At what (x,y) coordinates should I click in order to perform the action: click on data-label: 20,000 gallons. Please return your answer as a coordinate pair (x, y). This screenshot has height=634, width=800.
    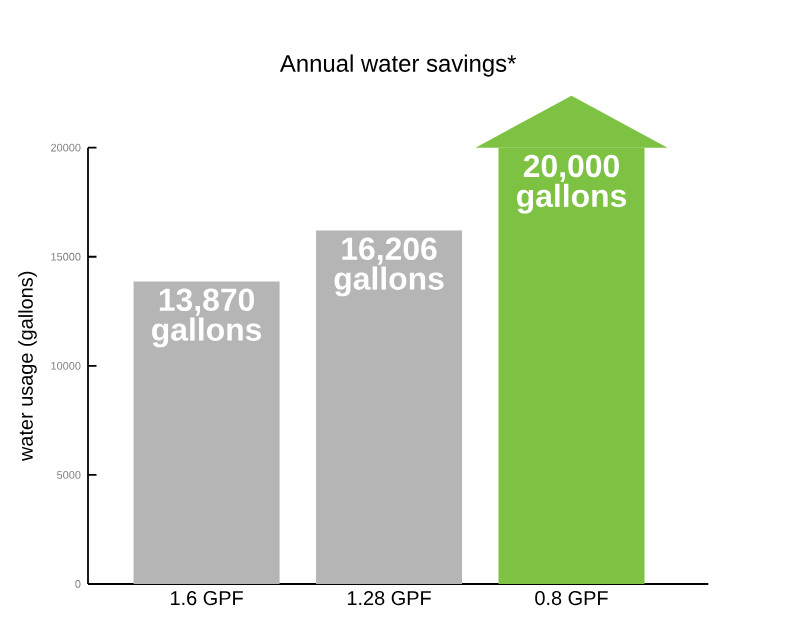
    Looking at the image, I should click on (571, 184).